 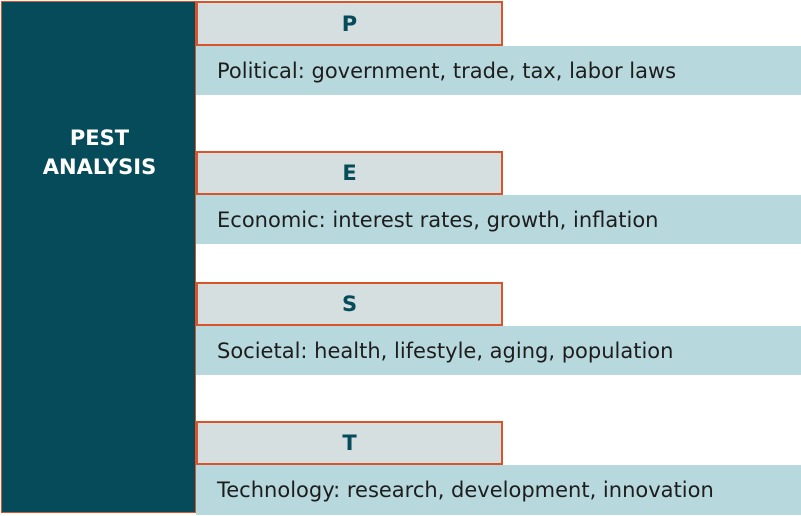 What do you see at coordinates (349, 443) in the screenshot?
I see `letter-box-t: T` at bounding box center [349, 443].